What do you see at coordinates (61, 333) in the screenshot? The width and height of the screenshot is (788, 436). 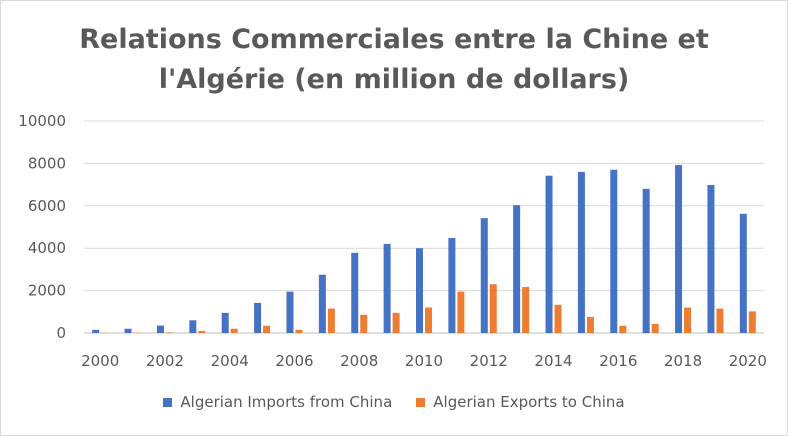 I see `y-tick-label: 0` at bounding box center [61, 333].